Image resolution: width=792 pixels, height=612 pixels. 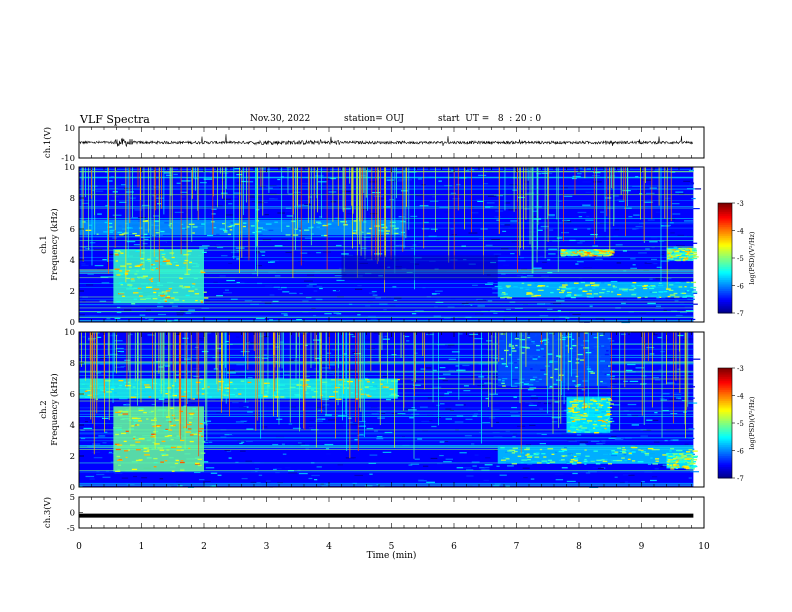 I want to click on emission-band, so click(x=158, y=276).